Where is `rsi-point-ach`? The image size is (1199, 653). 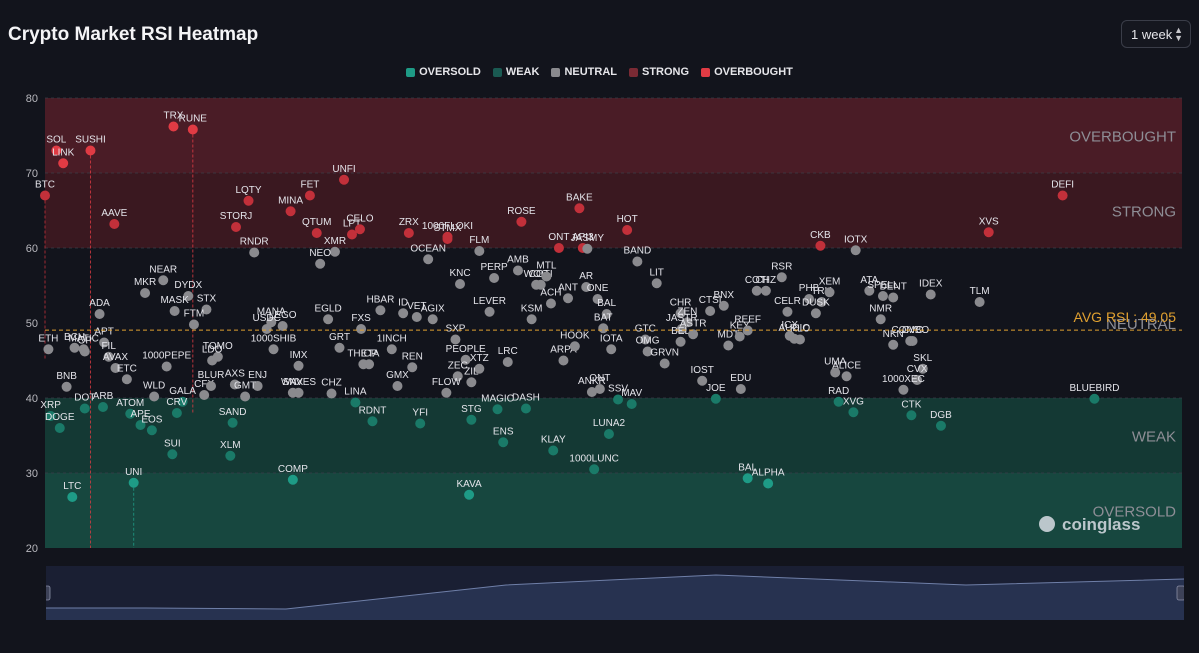
rsi-point-ach is located at coordinates (550, 303).